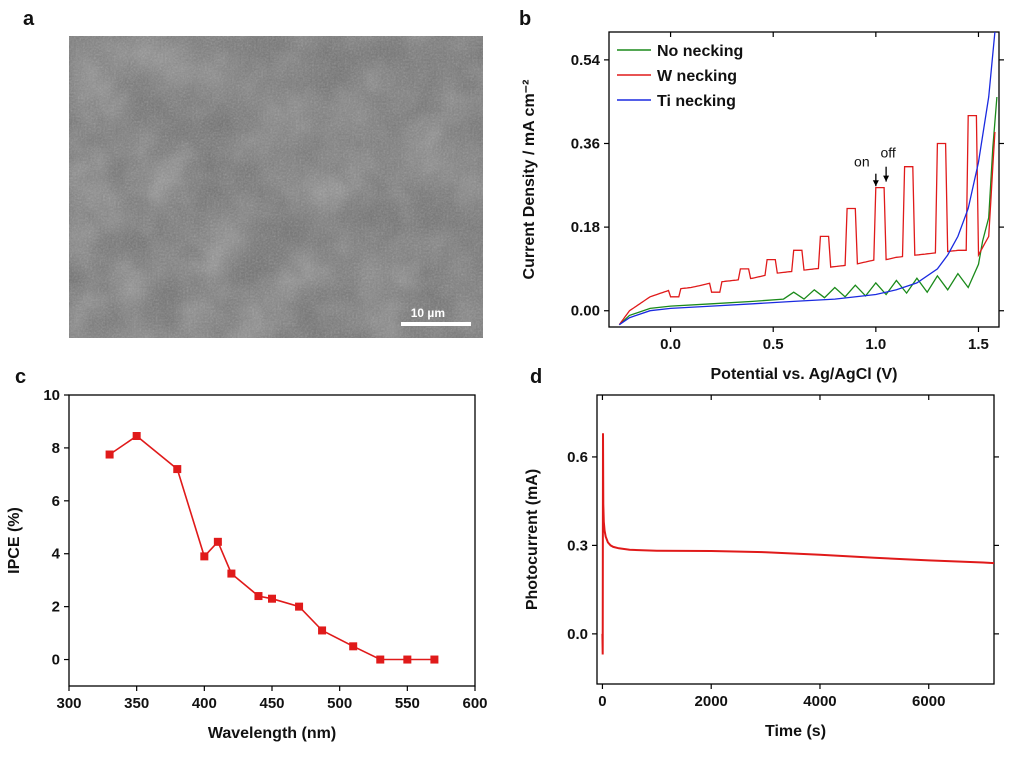 The height and width of the screenshot is (757, 1016). What do you see at coordinates (14, 540) in the screenshot?
I see `y-axis-label-c: IPCE (%)` at bounding box center [14, 540].